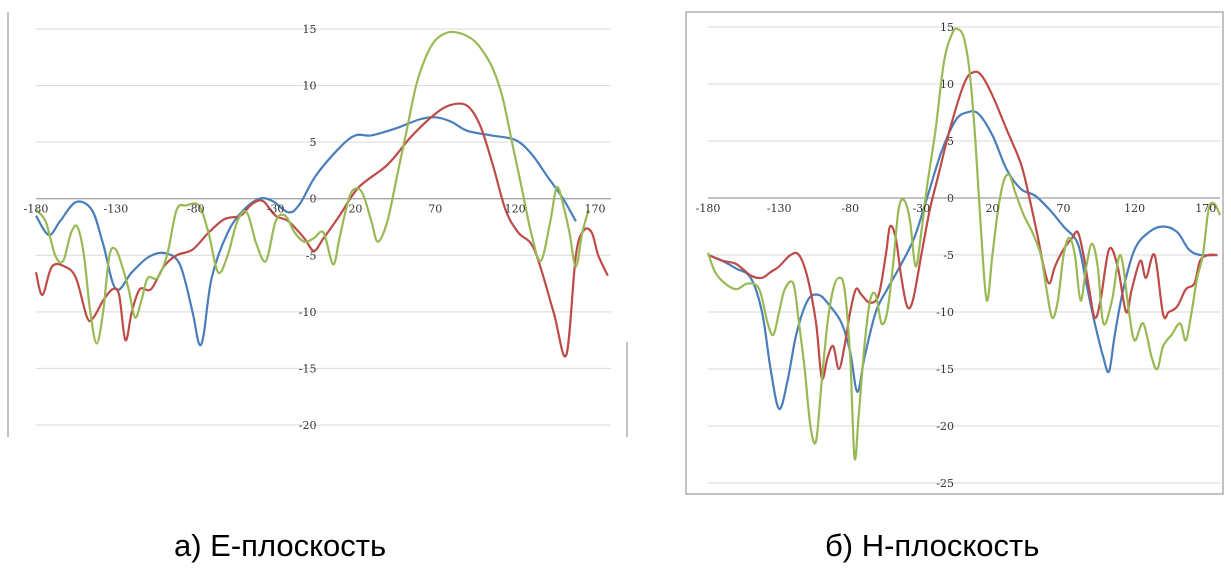  Describe the element at coordinates (116, 209) in the screenshot. I see `chart-e-x-tick-label: -130` at that location.